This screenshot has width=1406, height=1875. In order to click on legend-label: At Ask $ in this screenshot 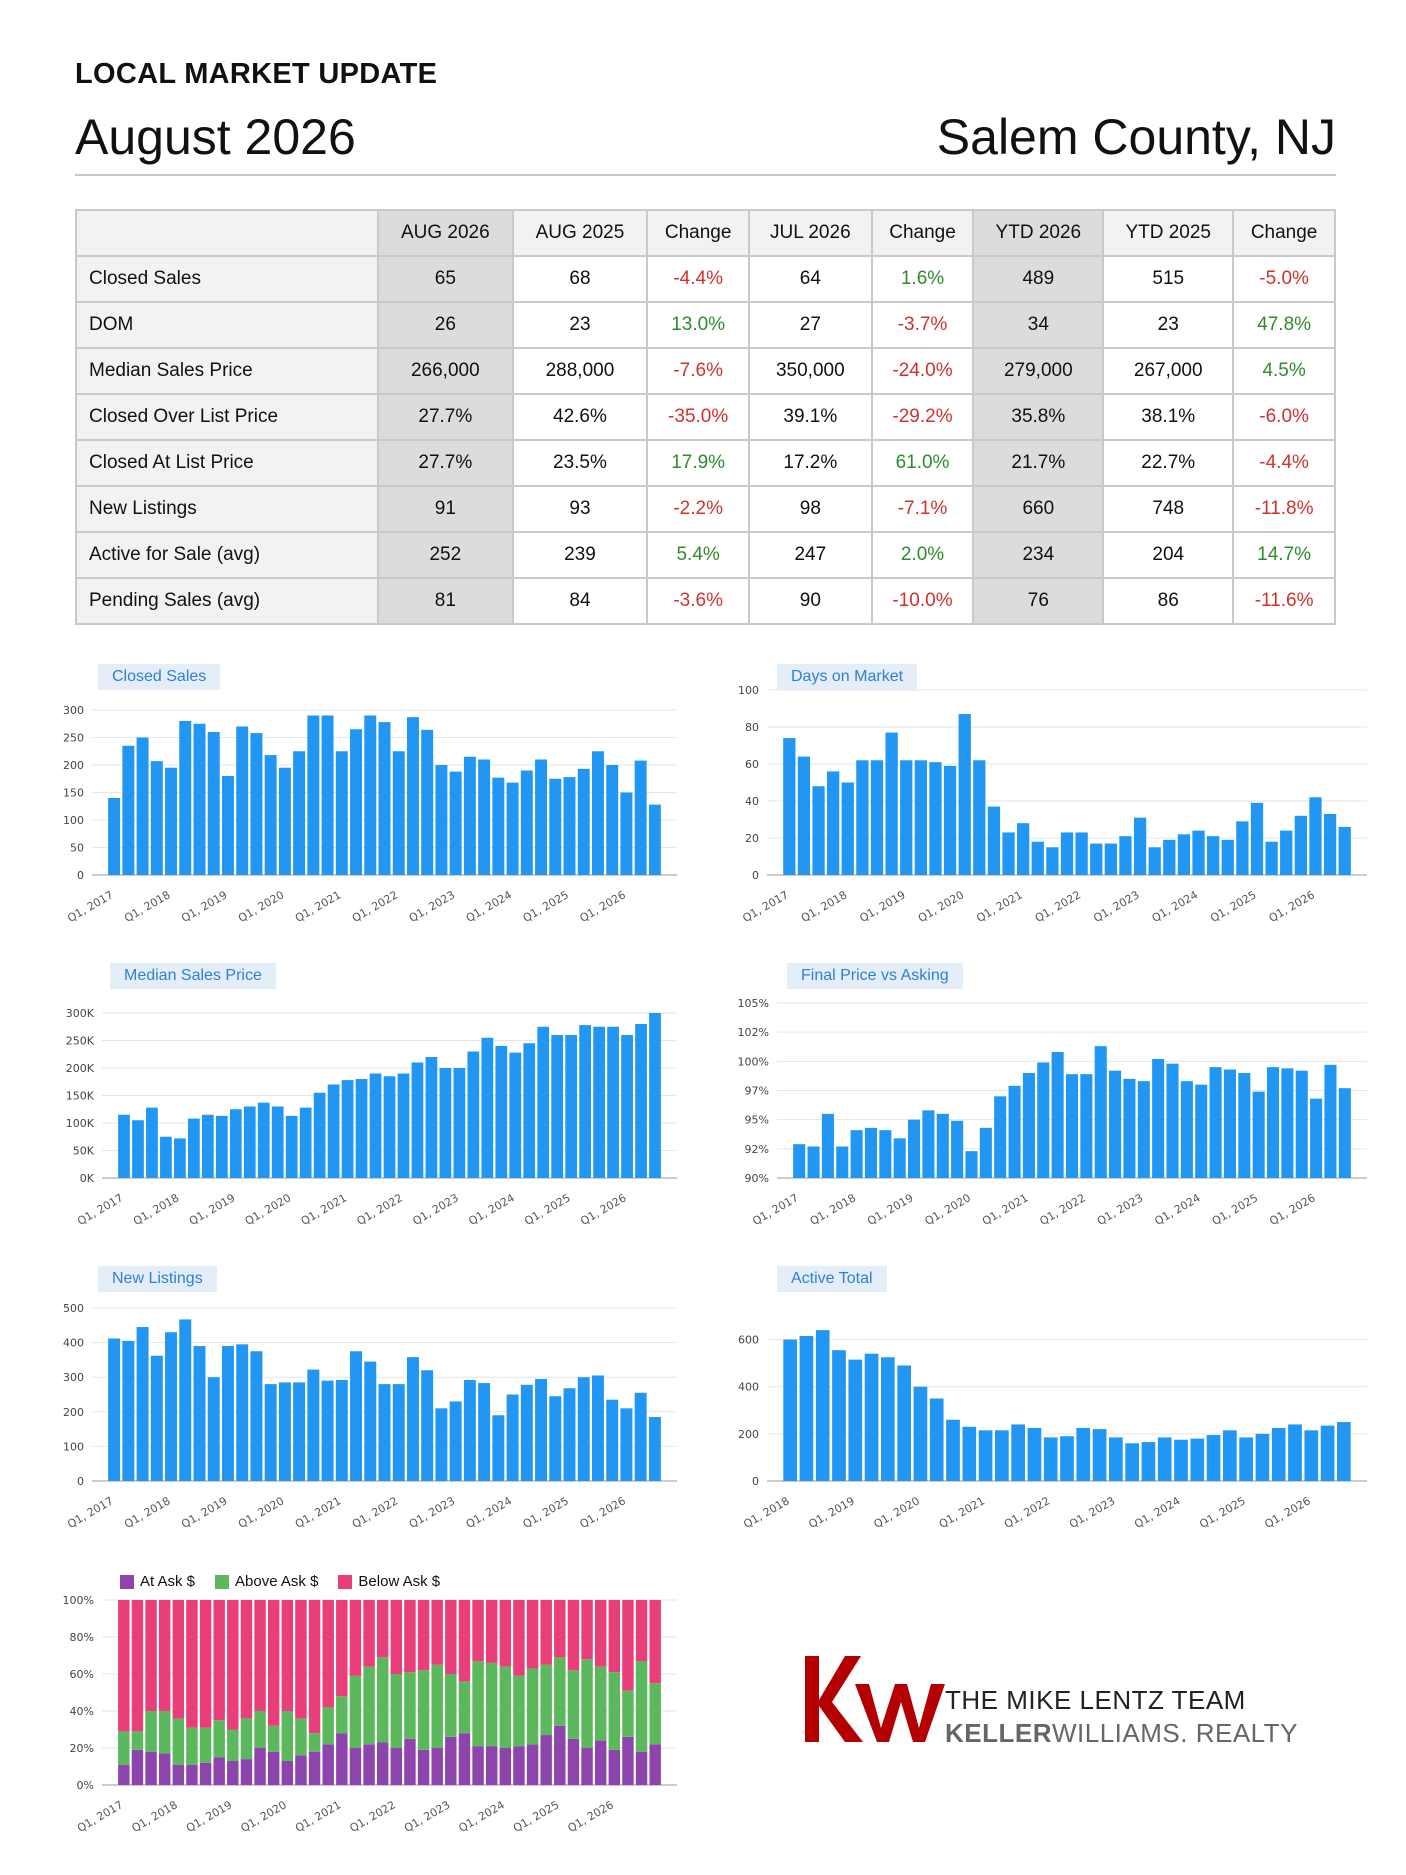, I will do `click(168, 1581)`.